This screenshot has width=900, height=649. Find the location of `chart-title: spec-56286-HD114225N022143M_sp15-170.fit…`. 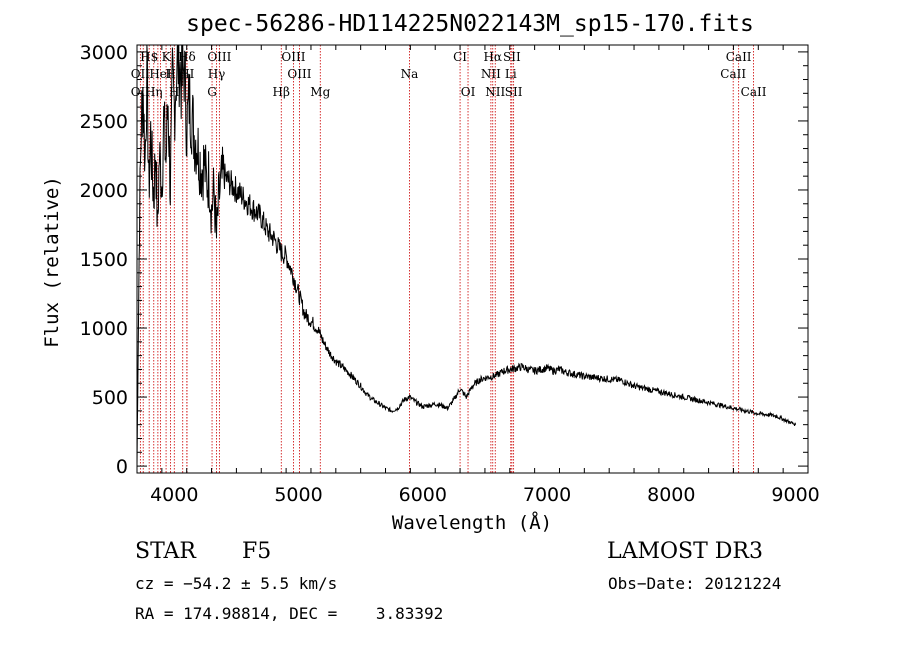

chart-title: spec-56286-HD114225N022143M_sp15-170.fit… is located at coordinates (470, 24).